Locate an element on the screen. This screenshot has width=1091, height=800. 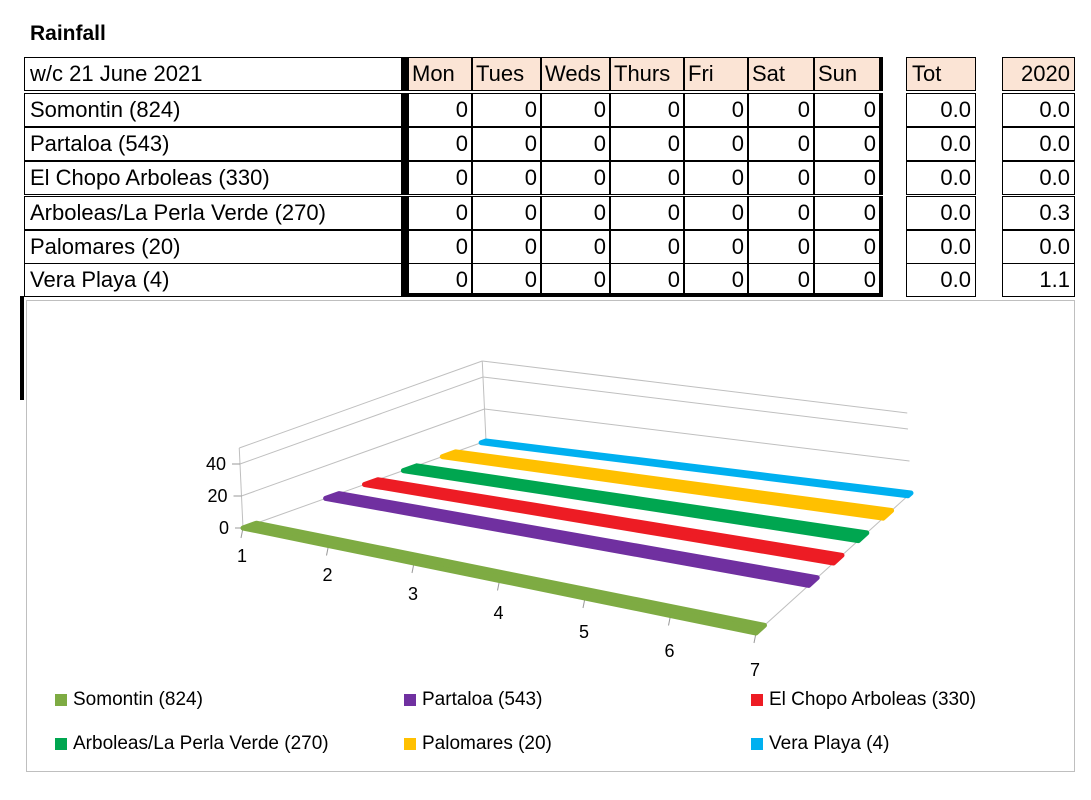
x-tick-label: 5 is located at coordinates (584, 632).